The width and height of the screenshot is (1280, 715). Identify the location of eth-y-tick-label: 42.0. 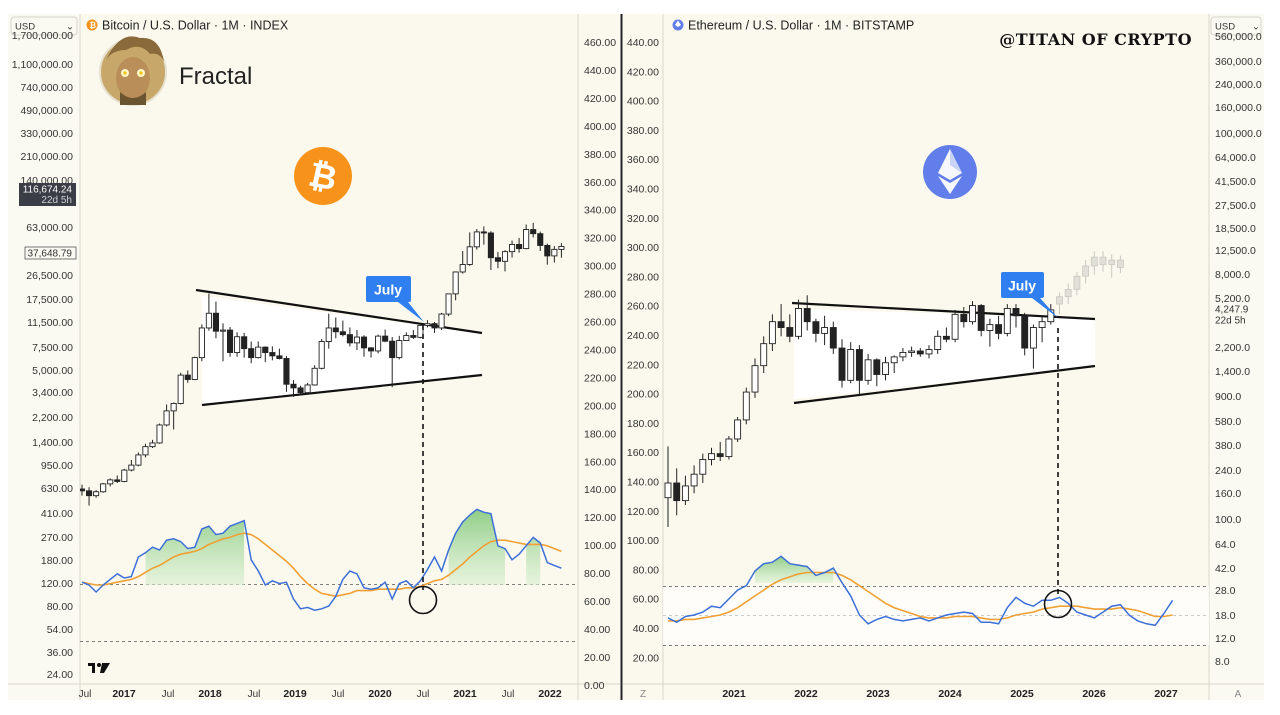
(1225, 569).